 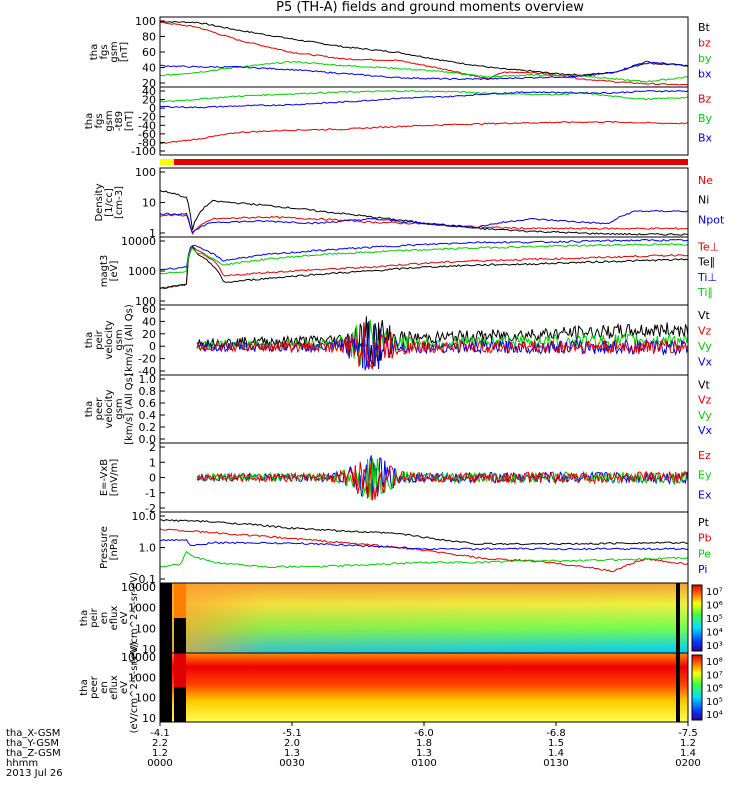 I want to click on colorbar-tick-label: 10⁶, so click(x=714, y=689).